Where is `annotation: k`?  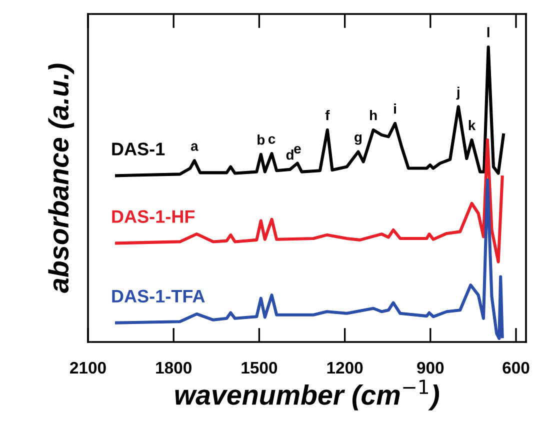 annotation: k is located at coordinates (472, 125).